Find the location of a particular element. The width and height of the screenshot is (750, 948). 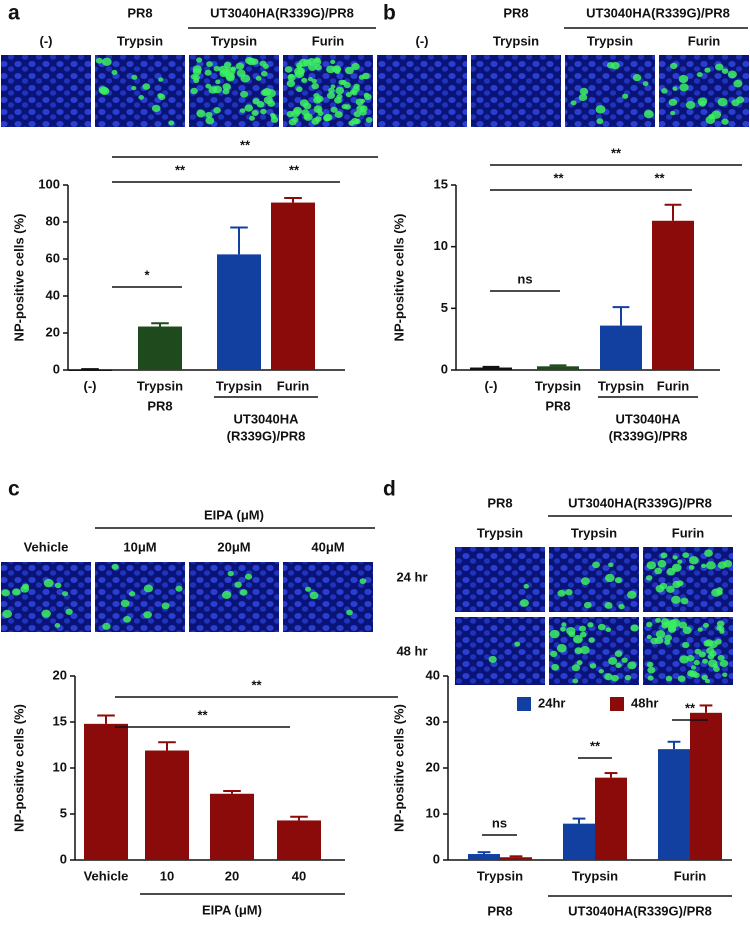

y-tick-label: 80 is located at coordinates (53, 220).